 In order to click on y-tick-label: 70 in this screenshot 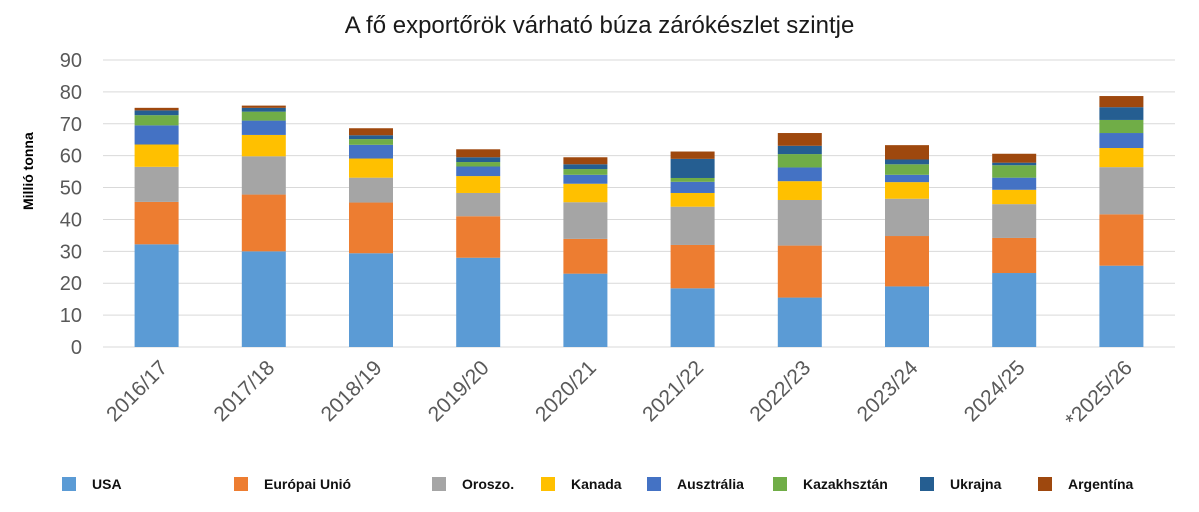, I will do `click(71, 125)`.